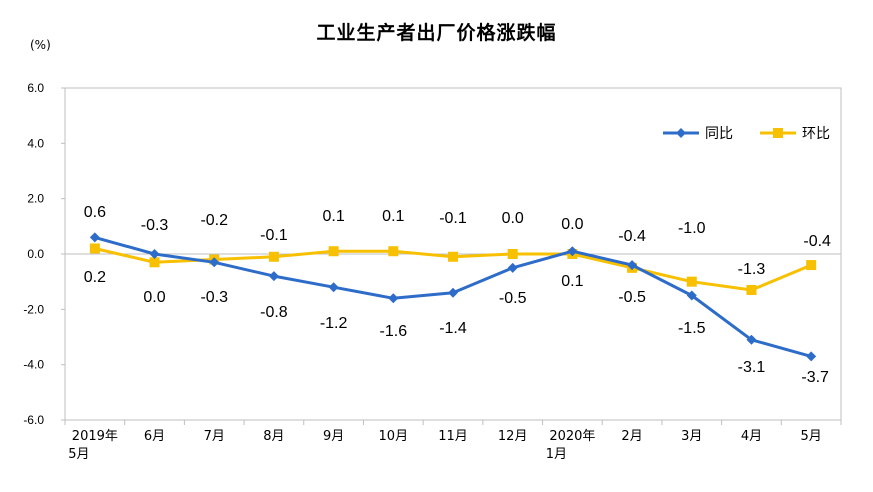 The image size is (873, 492). I want to click on data-label-yoy: 0.0, so click(154, 297).